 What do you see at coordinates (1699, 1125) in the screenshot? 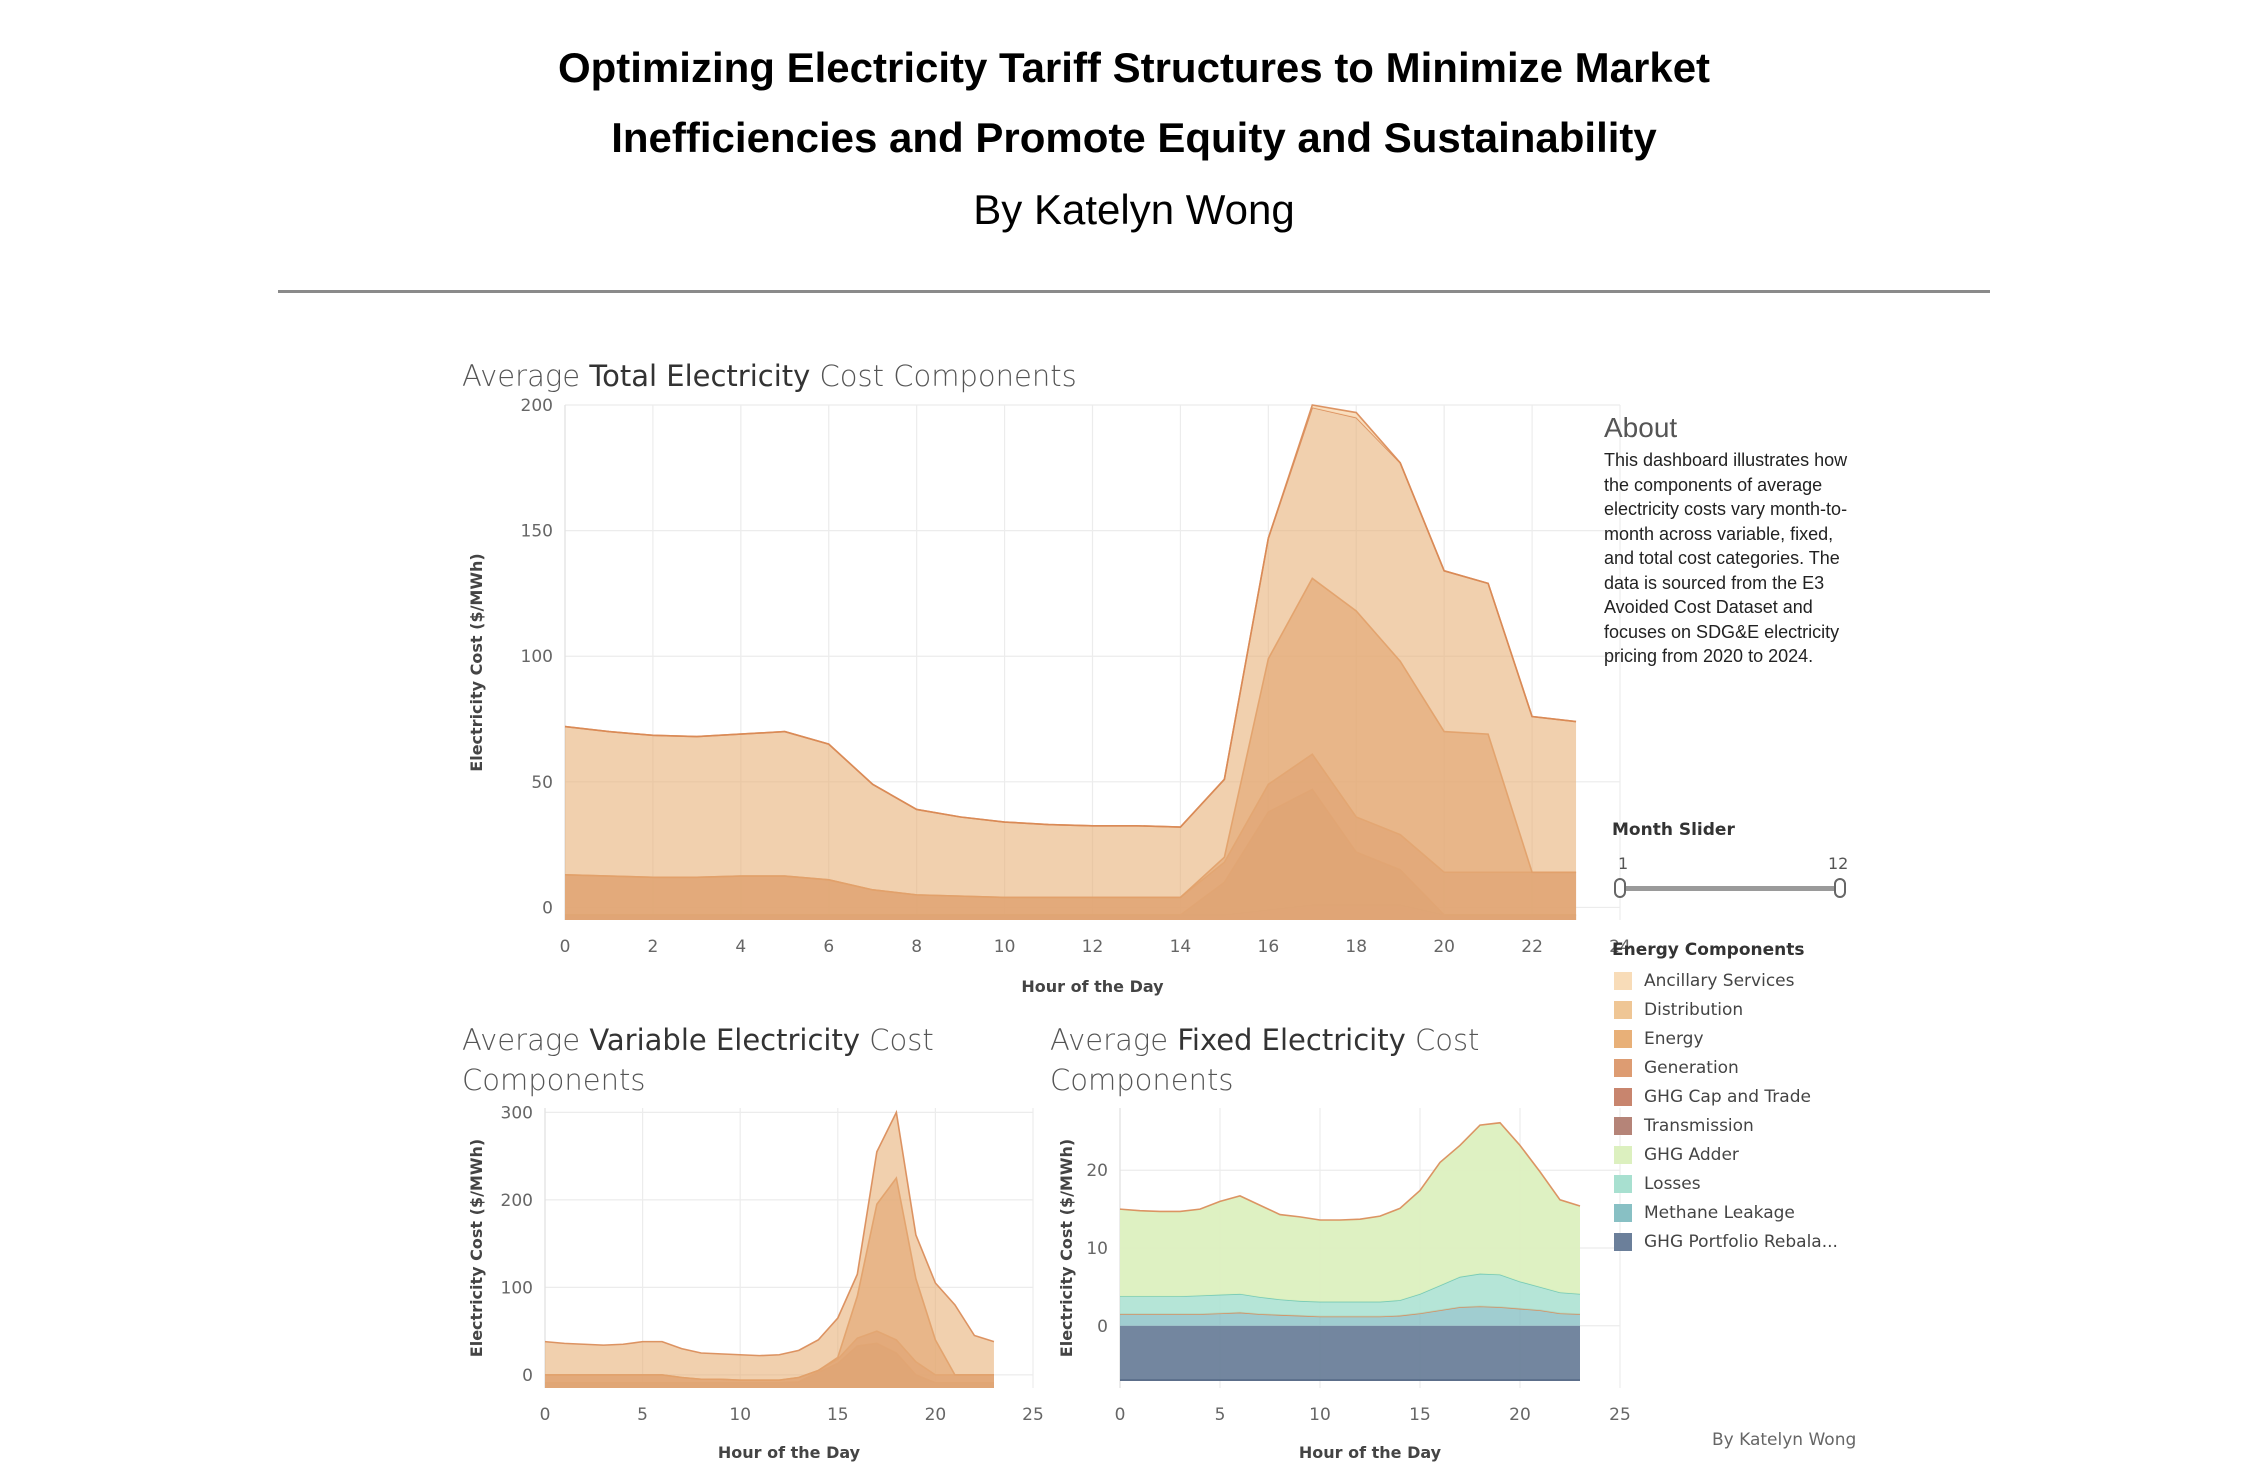
I see `legend-label: Transmission` at bounding box center [1699, 1125].